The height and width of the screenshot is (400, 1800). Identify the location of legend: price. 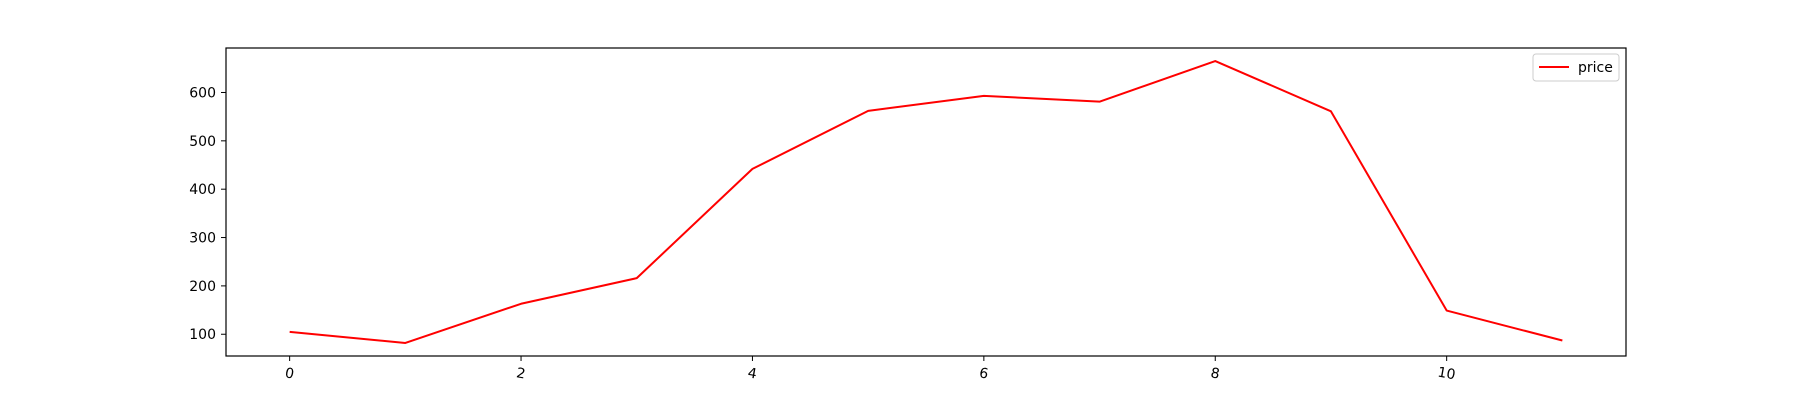
(1576, 67).